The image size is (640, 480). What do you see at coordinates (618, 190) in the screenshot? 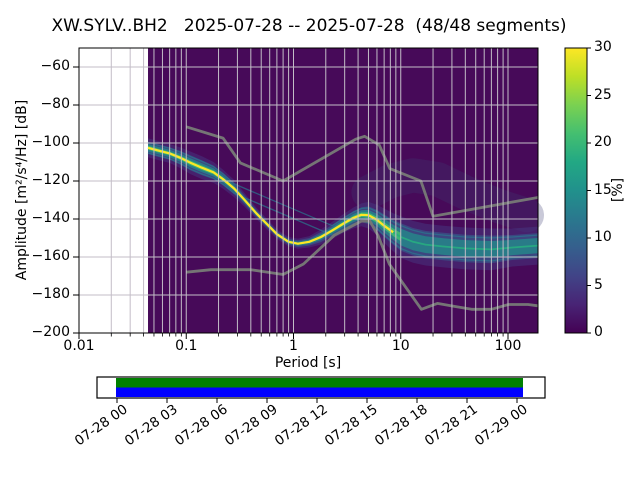
I see `colorbar-label: [%]` at bounding box center [618, 190].